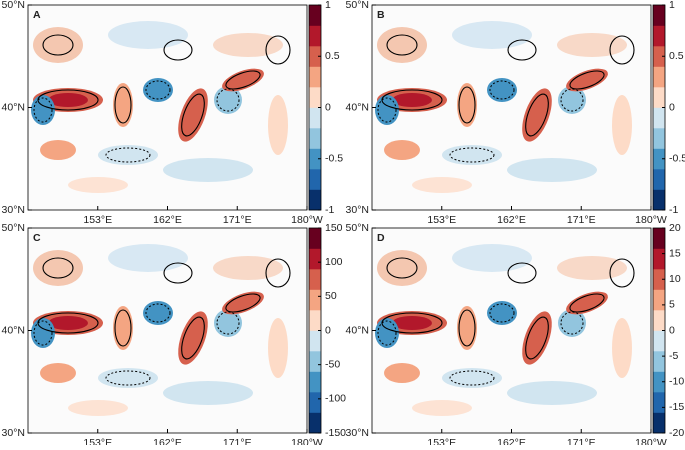 The width and height of the screenshot is (685, 450). I want to click on panel-label: D, so click(381, 238).